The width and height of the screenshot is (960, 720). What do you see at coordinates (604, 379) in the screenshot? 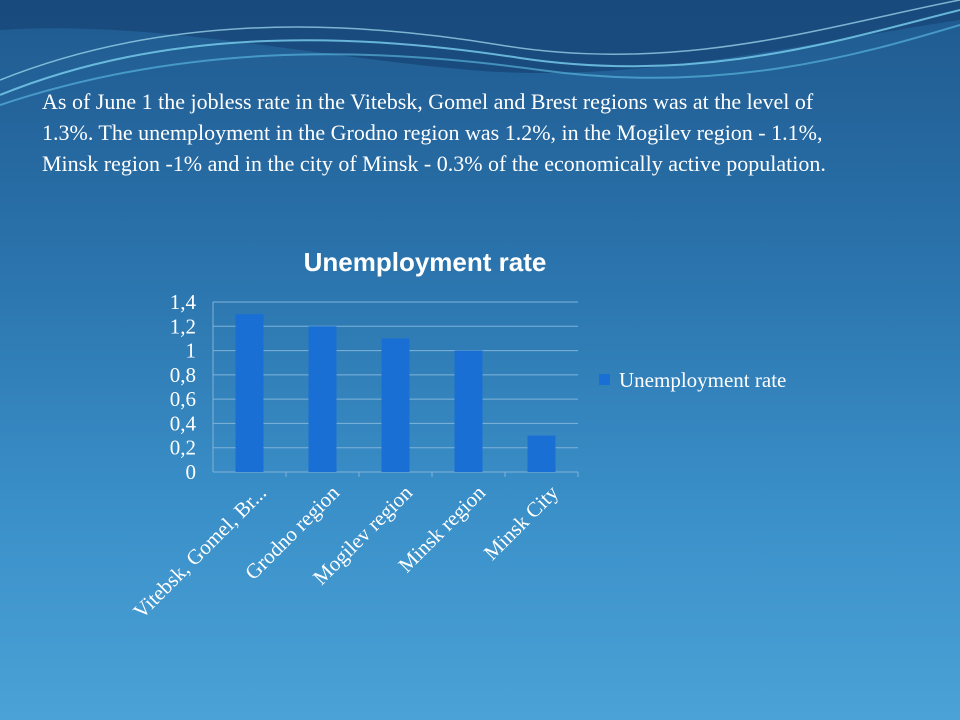
I see `legend-swatch` at bounding box center [604, 379].